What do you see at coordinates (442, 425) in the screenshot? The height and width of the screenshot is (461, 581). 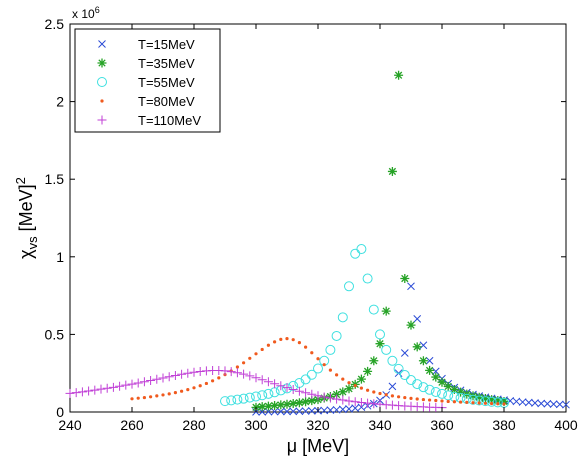 I see `x-tick-label: 360` at bounding box center [442, 425].